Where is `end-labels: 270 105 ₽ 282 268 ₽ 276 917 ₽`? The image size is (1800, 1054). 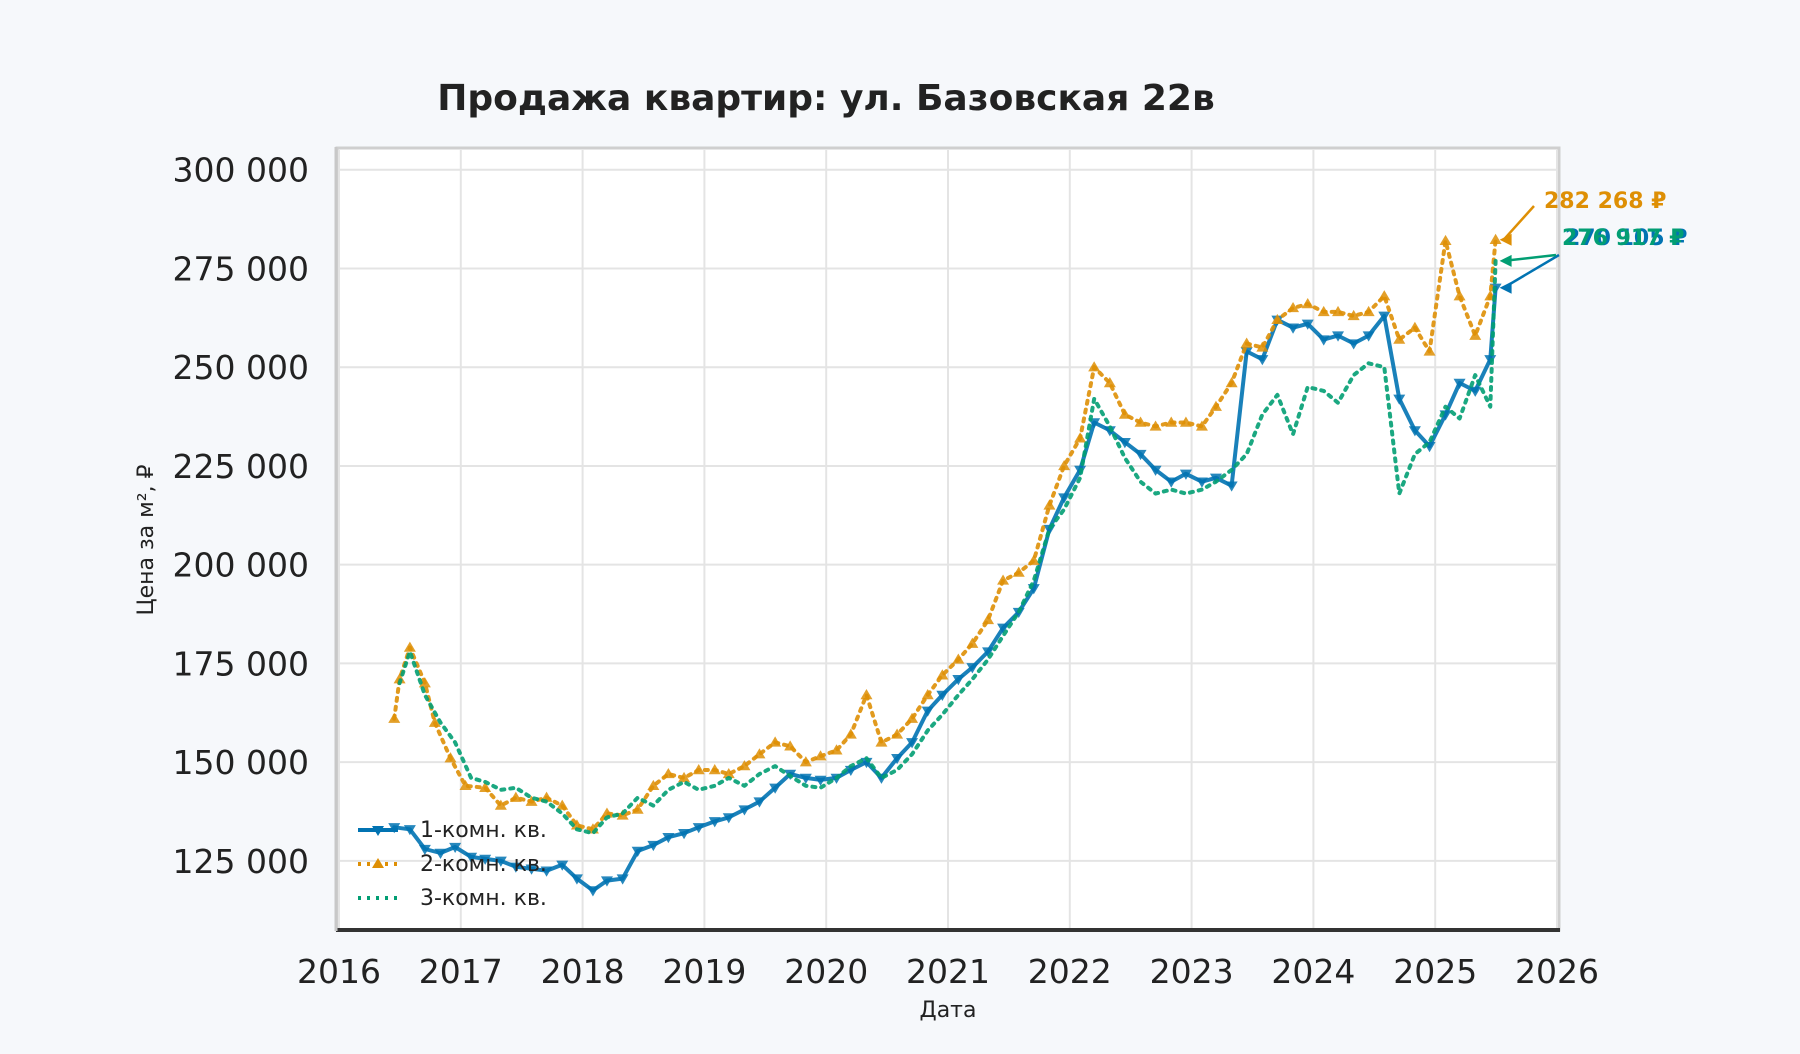 end-labels: 270 105 ₽ 282 268 ₽ 276 917 ₽ is located at coordinates (1593, 241).